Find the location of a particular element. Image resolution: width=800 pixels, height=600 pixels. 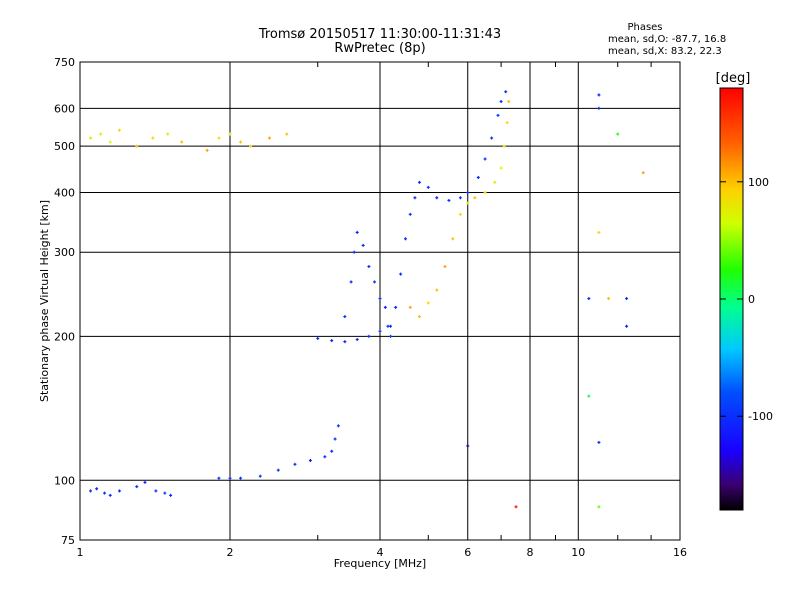

stats-line-o: mean, sd,O: -87.7, 16.8 is located at coordinates (667, 39).